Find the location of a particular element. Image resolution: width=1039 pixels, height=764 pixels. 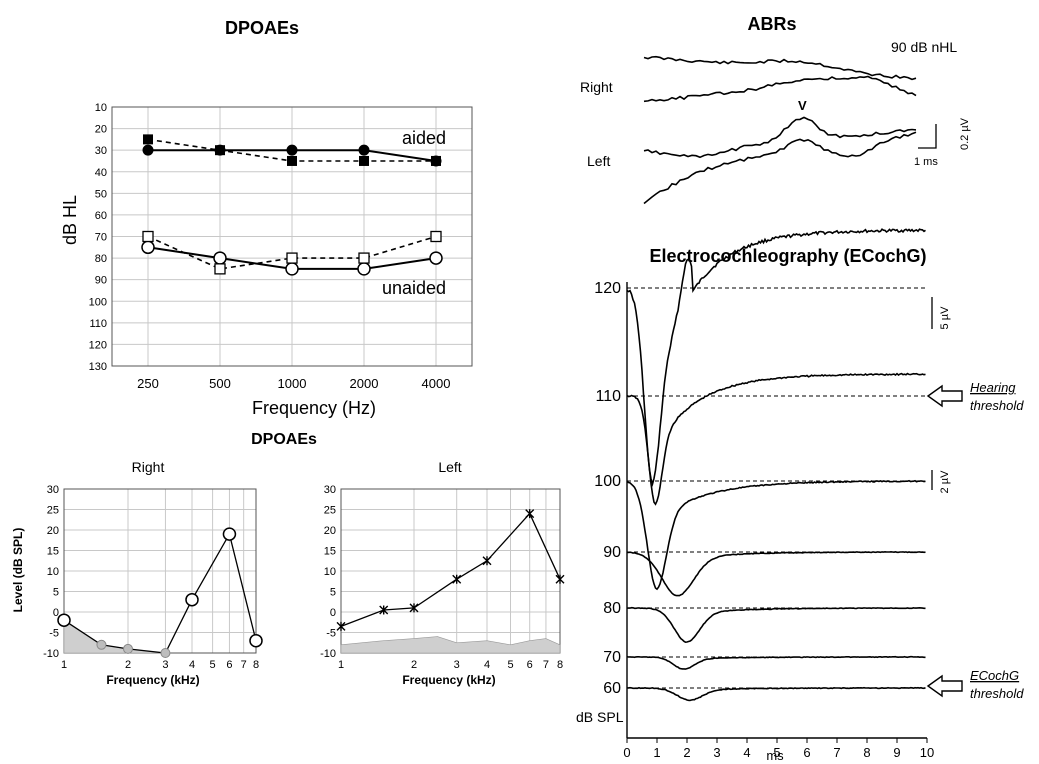

audiogram-xtick: 500 is located at coordinates (220, 383).